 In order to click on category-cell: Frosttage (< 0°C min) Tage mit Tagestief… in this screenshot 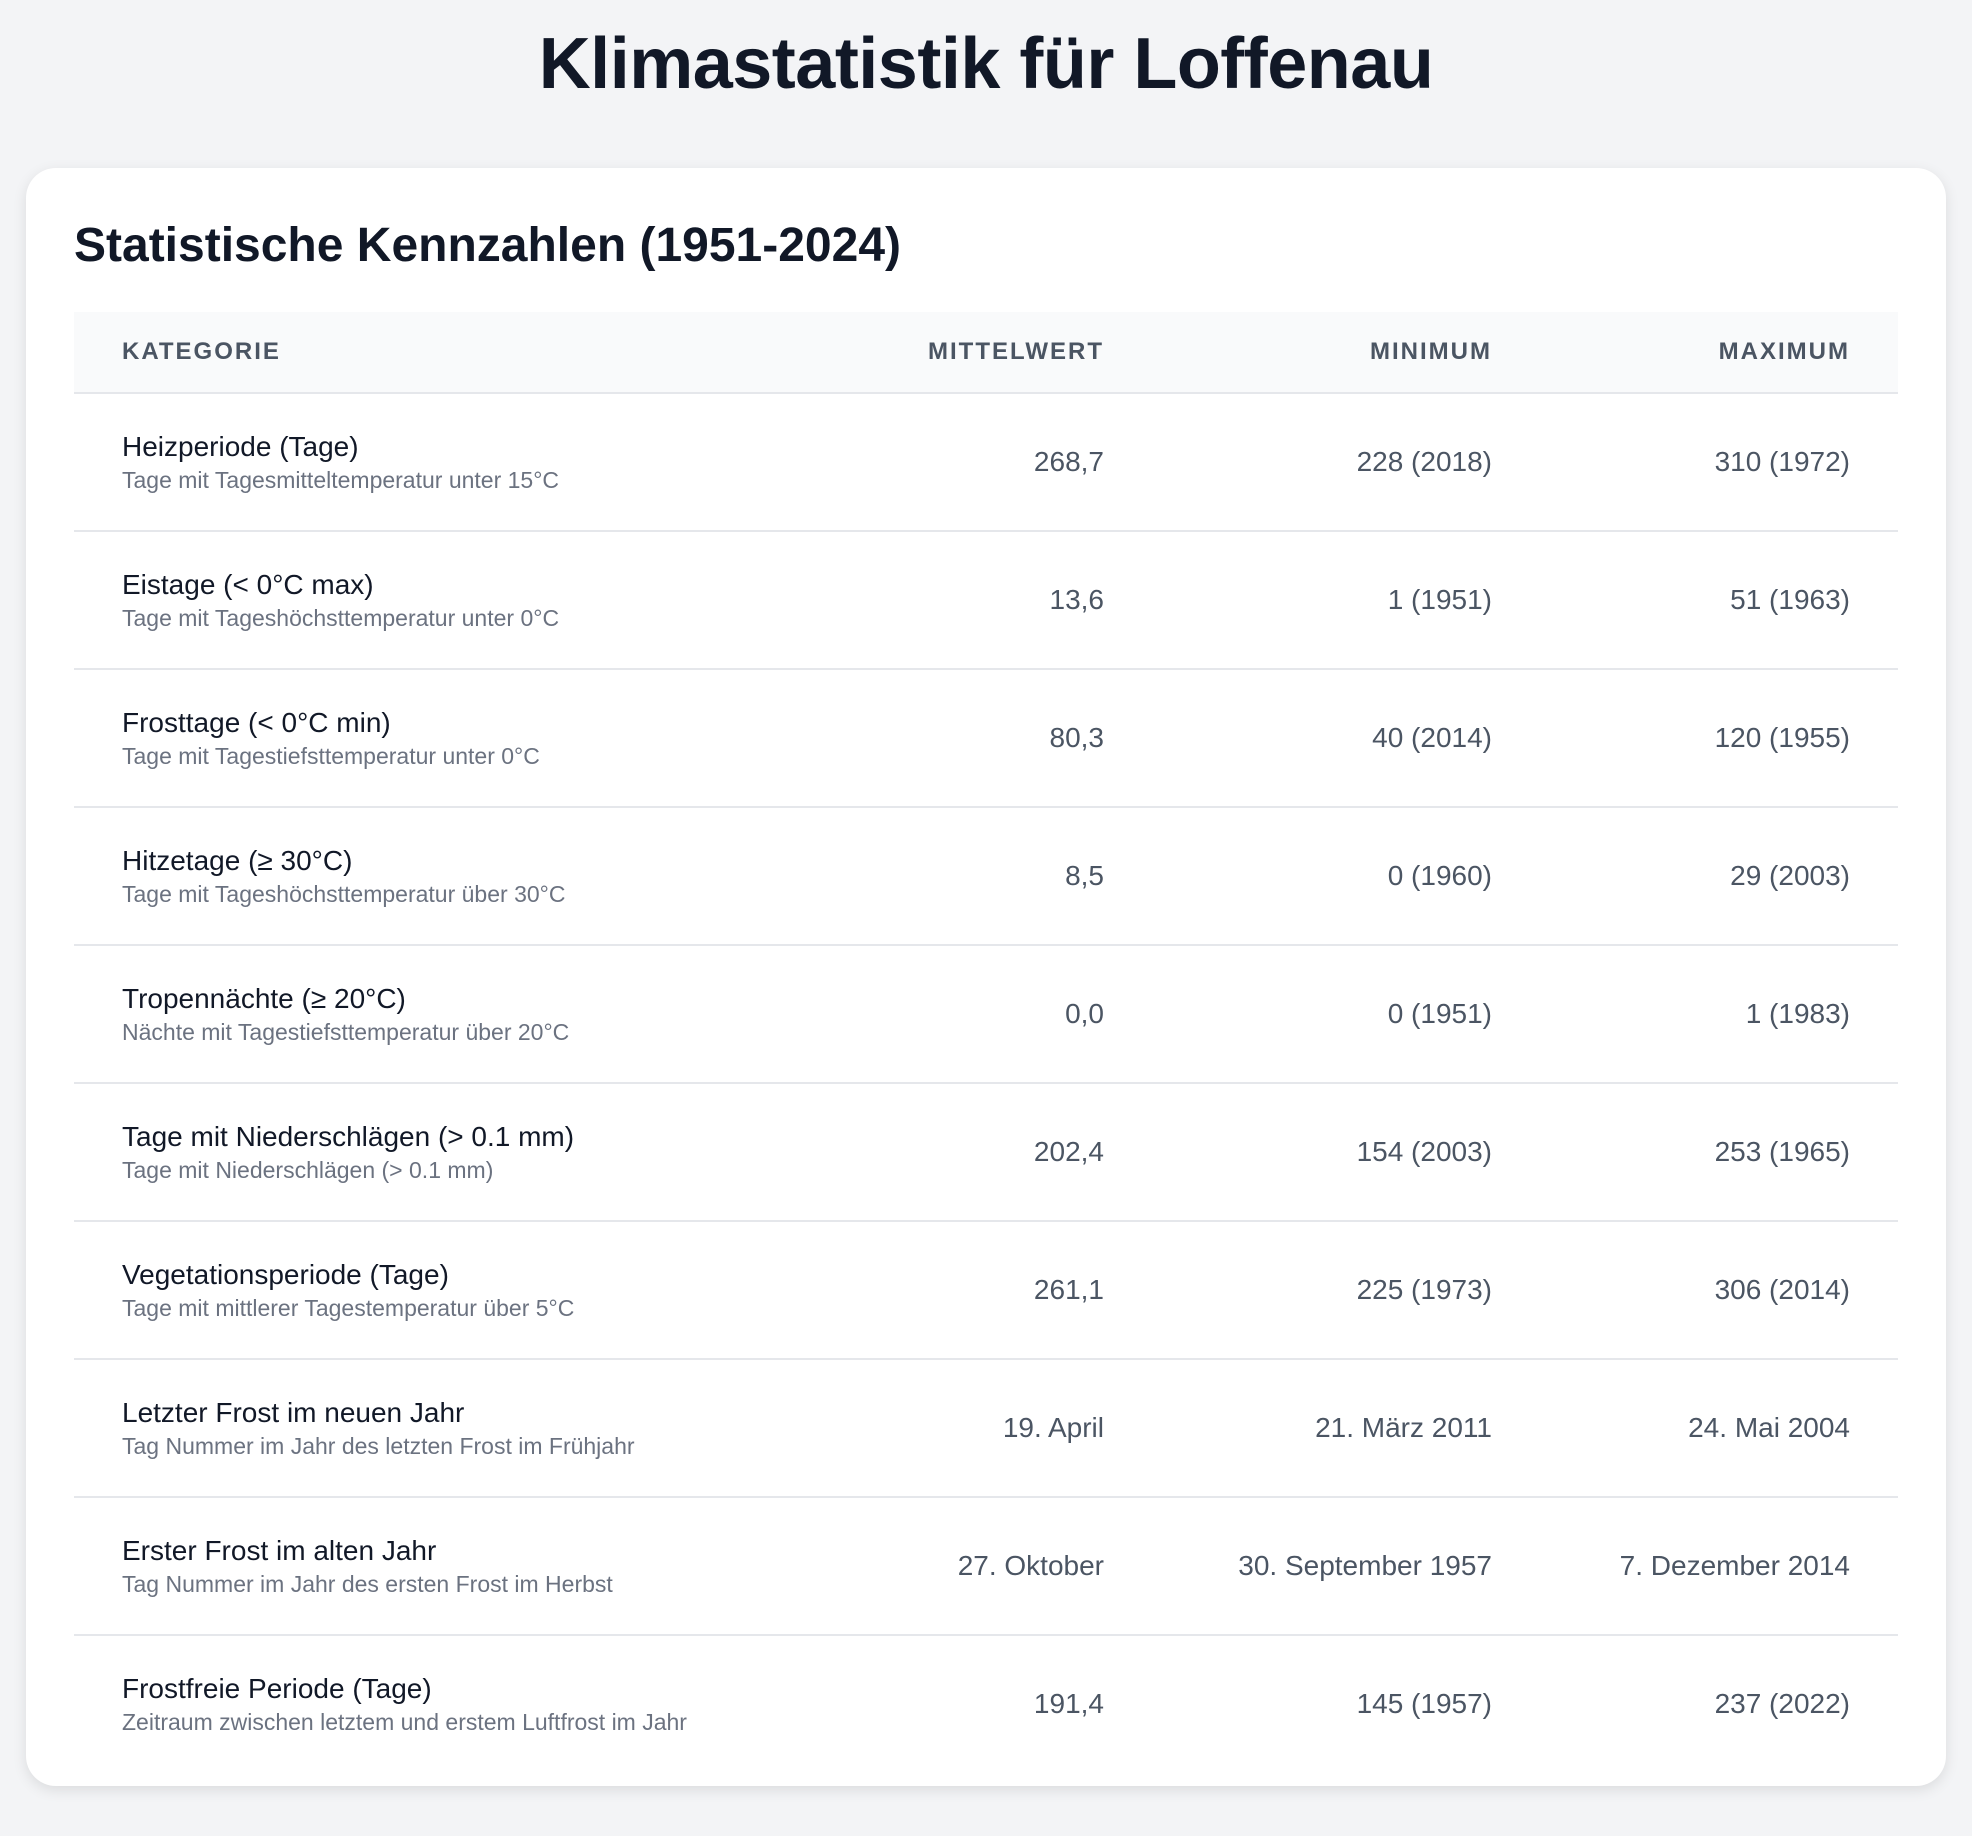, I will do `click(464, 738)`.